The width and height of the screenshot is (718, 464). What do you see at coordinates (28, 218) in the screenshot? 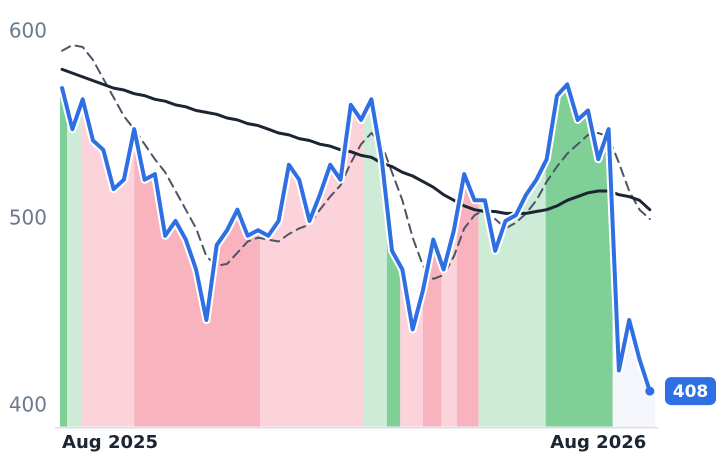
I see `y-tick-label: 500` at bounding box center [28, 218].